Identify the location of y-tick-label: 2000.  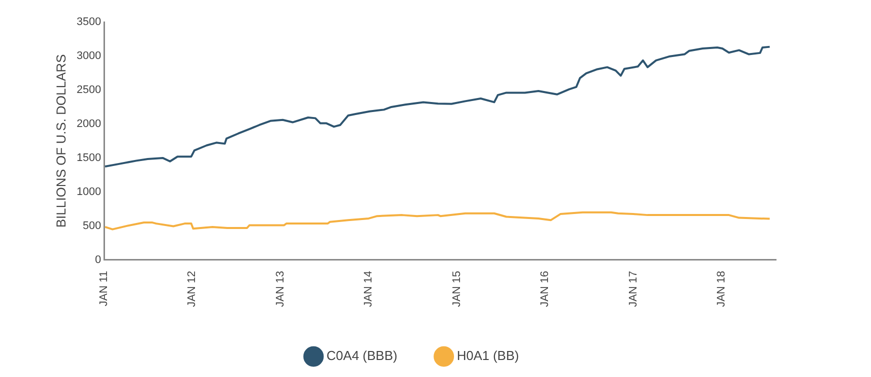
(89, 124).